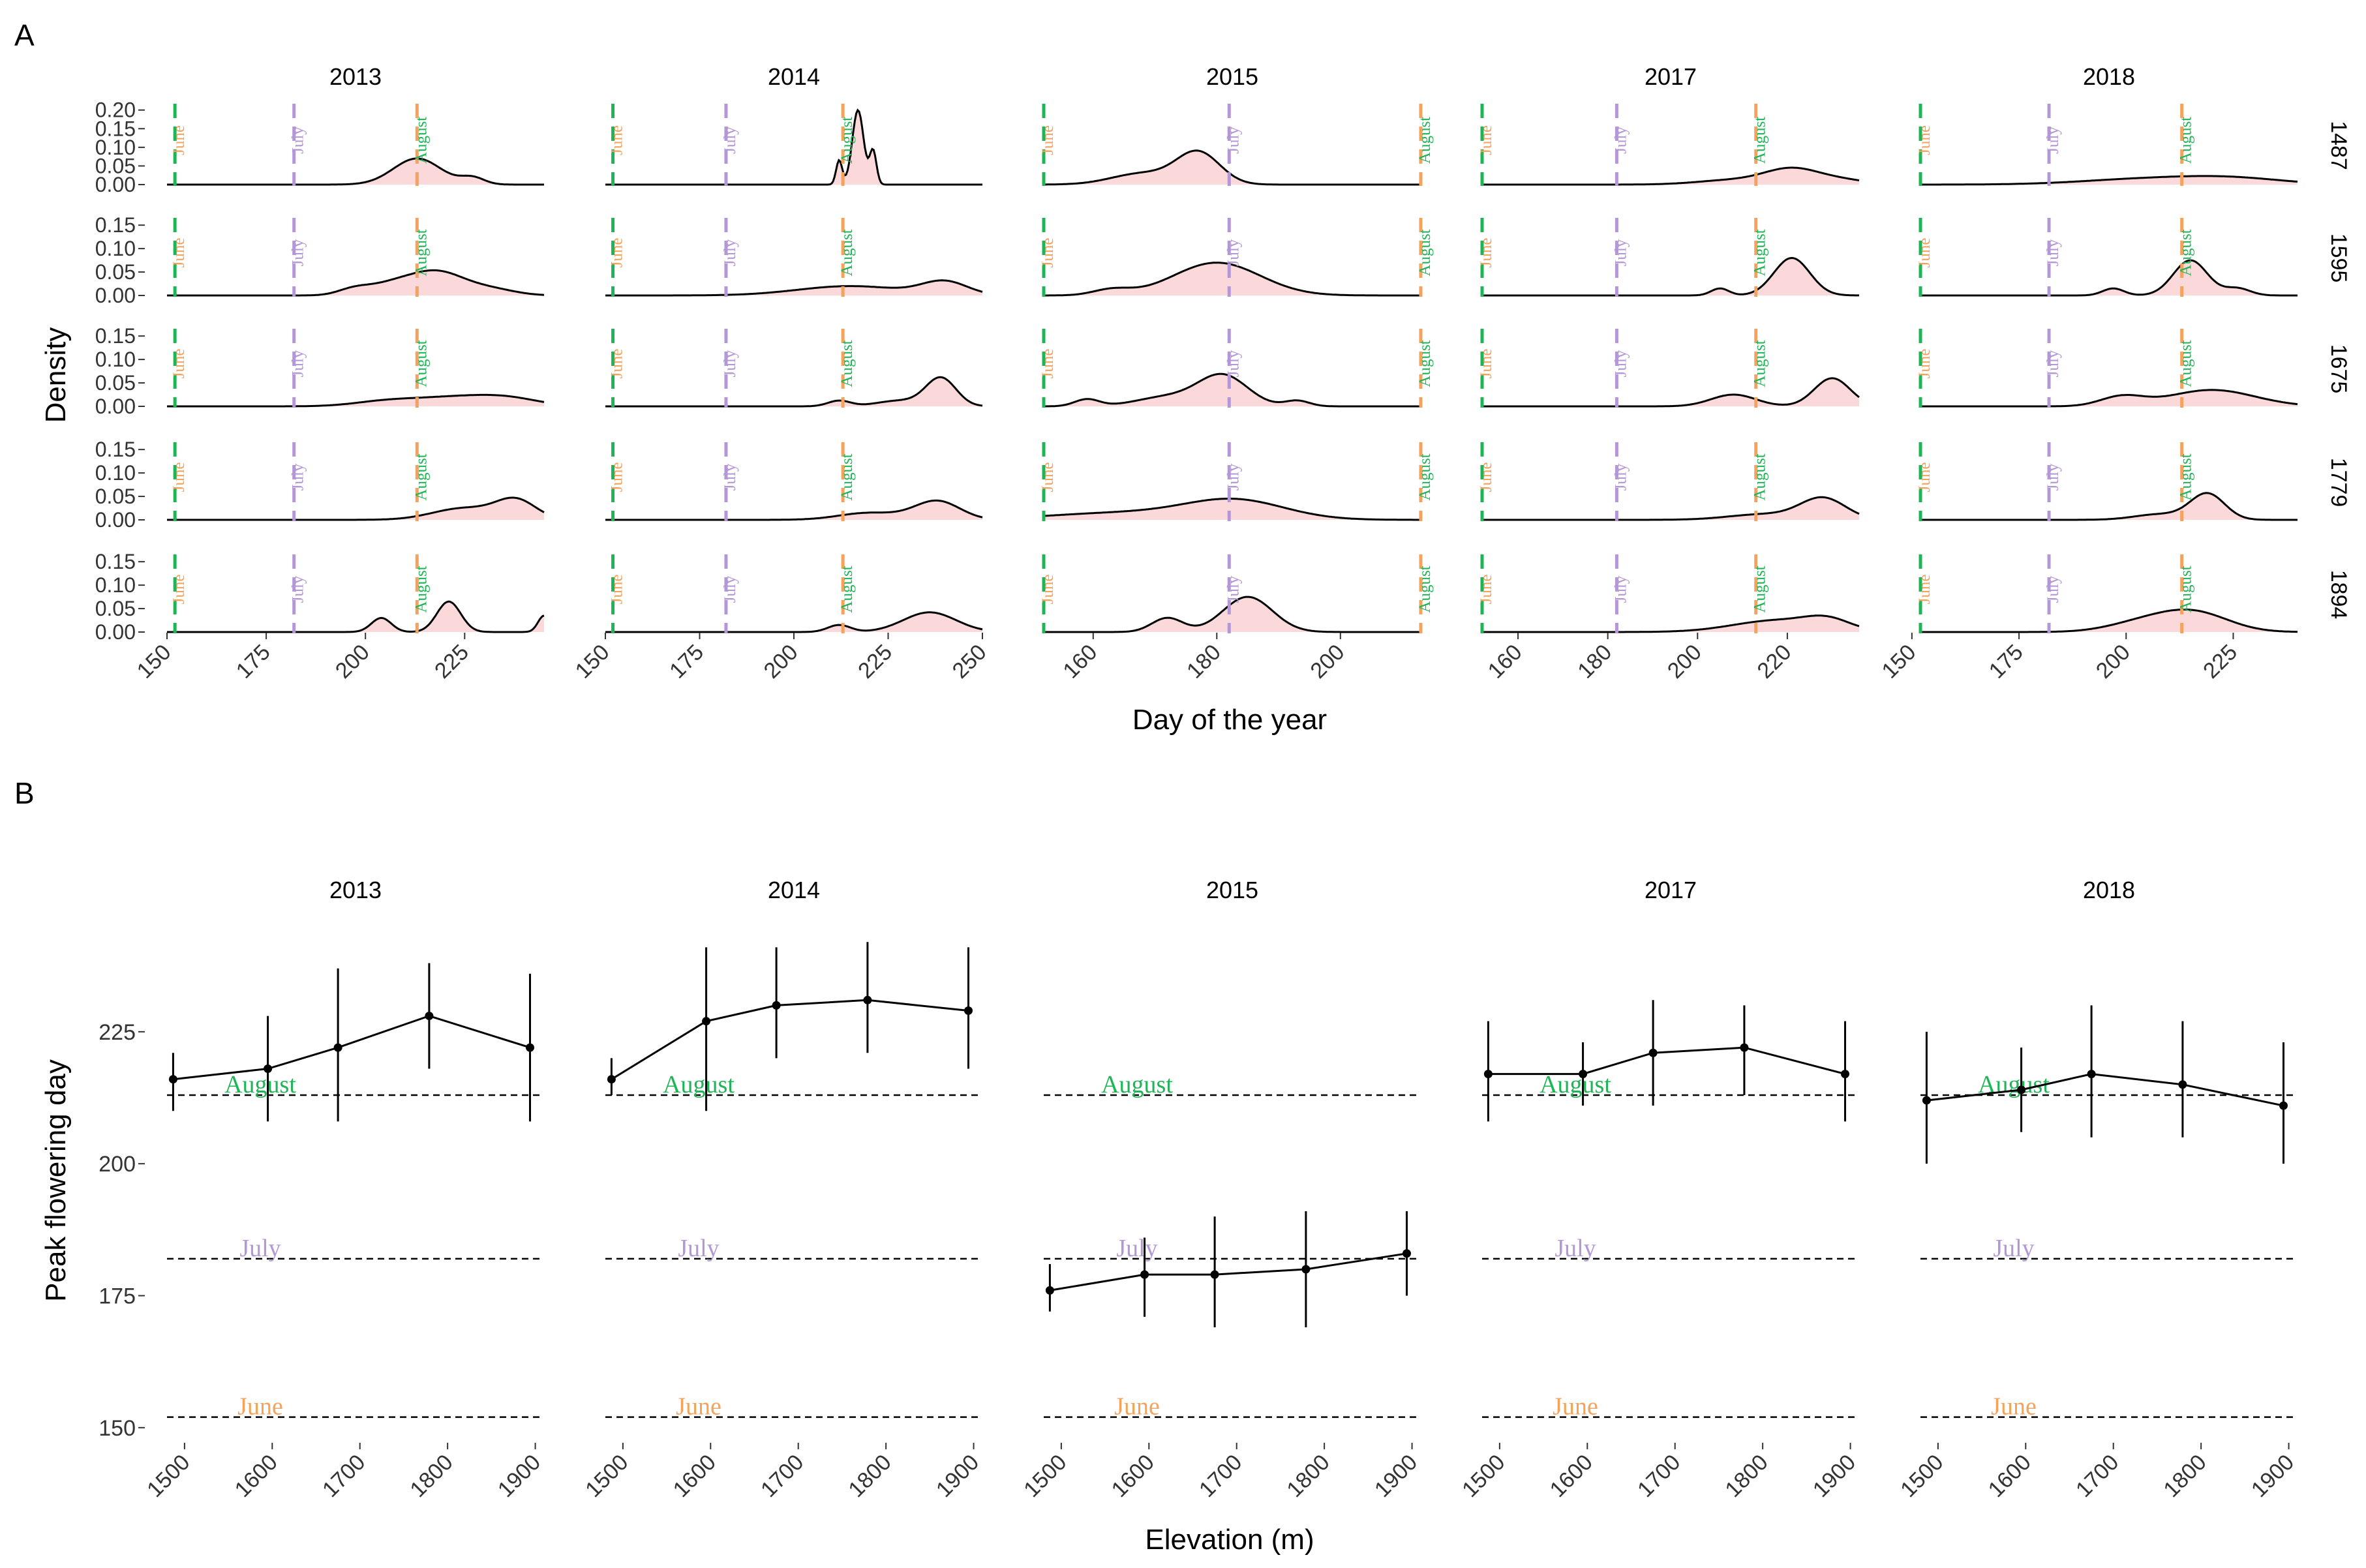 The image size is (2366, 1568). What do you see at coordinates (179, 477) in the screenshot?
I see `month-label-june-2013-1779: June` at bounding box center [179, 477].